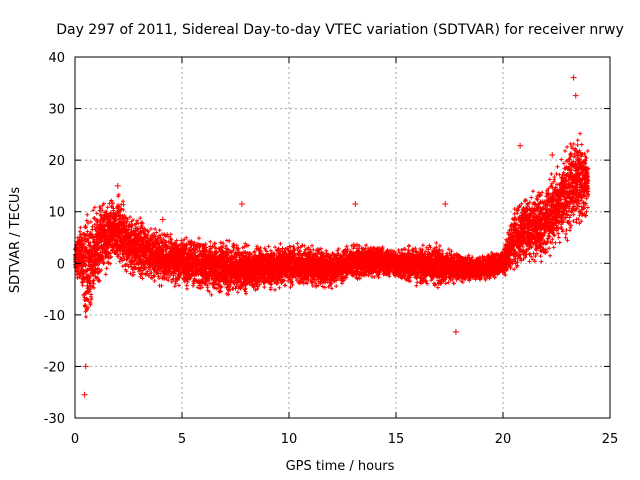 The height and width of the screenshot is (480, 640). Describe the element at coordinates (54, 316) in the screenshot. I see `y-tick-label: -10` at that location.